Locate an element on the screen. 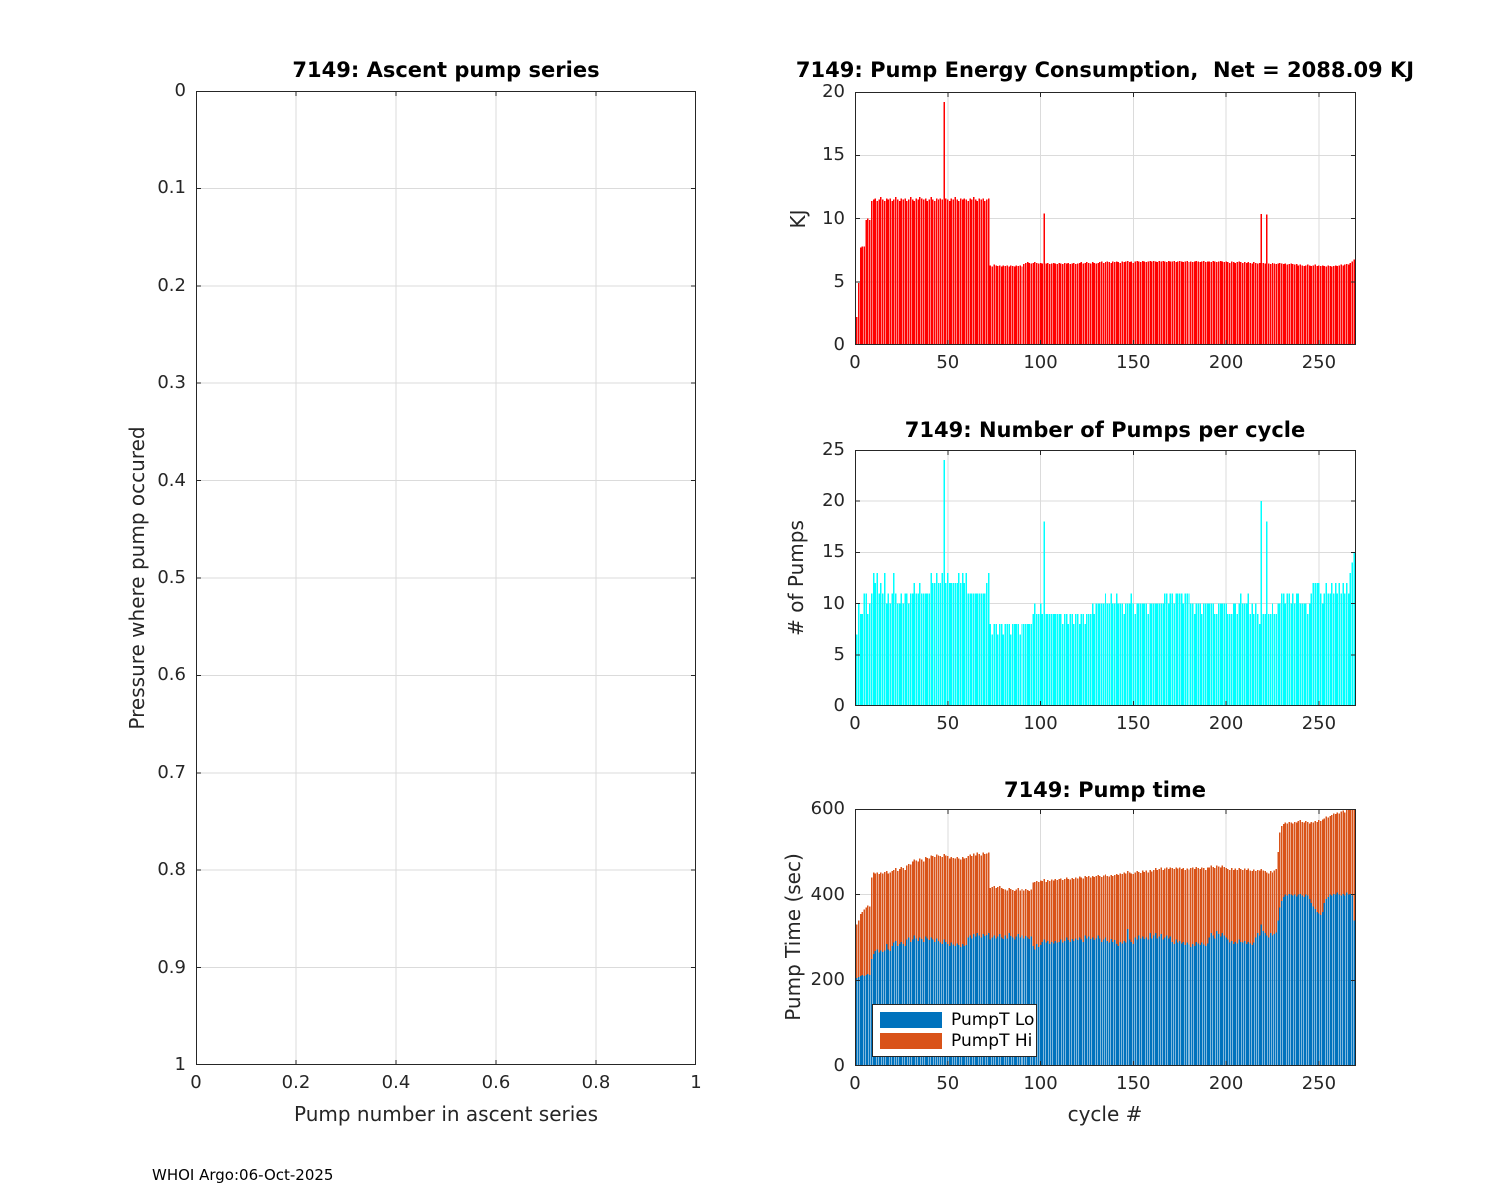 This screenshot has height=1200, width=1500. legend-swatch-pumpt-lo is located at coordinates (911, 1019).